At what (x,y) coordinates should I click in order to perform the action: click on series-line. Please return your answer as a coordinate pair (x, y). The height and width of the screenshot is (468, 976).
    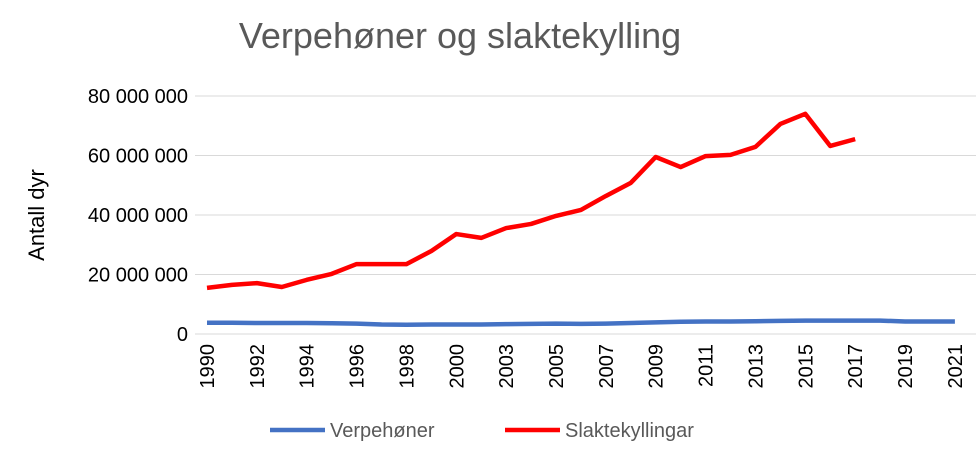
    Looking at the image, I should click on (581, 323).